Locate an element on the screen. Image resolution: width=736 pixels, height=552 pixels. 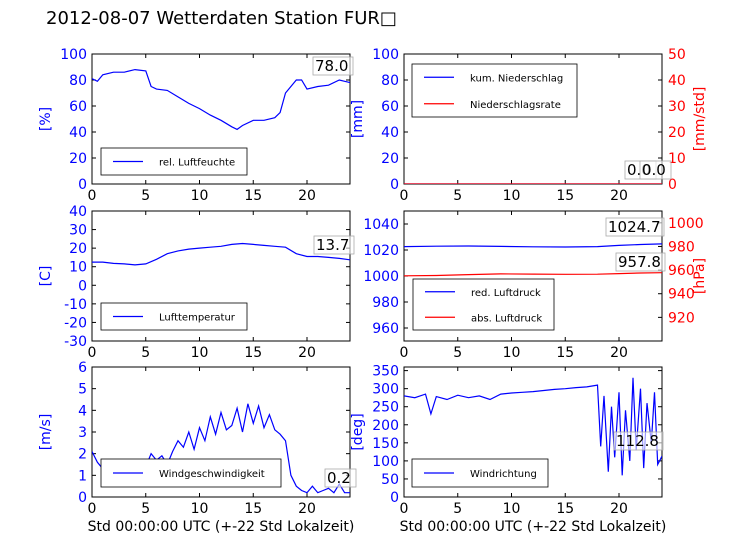
legend: Windrichtung is located at coordinates (480, 473).